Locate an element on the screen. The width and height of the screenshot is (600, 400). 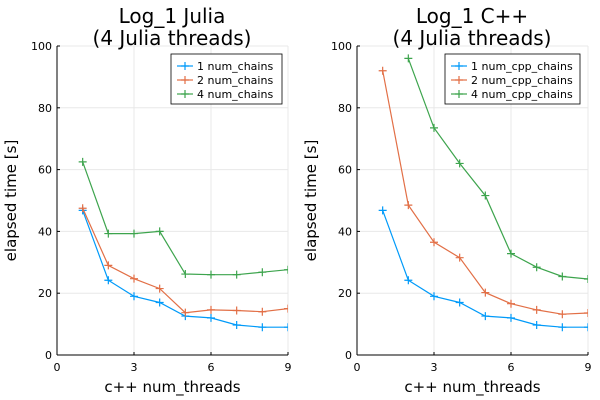
chart-title-line: Log_1 C++ is located at coordinates (472, 16).